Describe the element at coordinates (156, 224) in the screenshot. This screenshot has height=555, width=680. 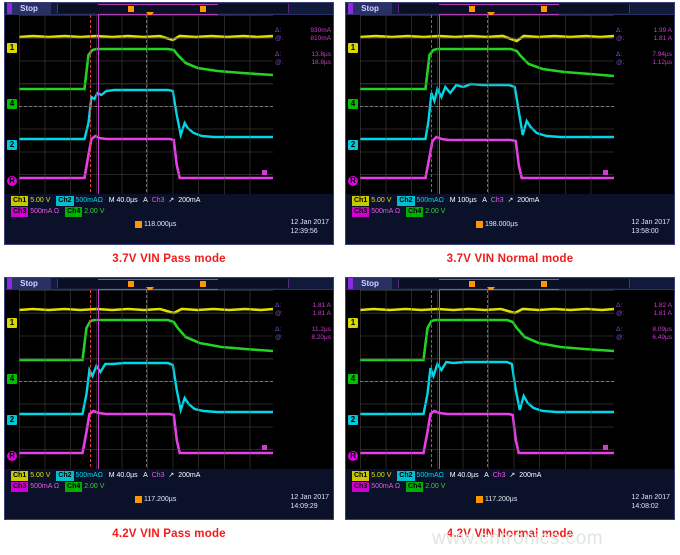
I see `trigger-delay-readout: 118.000µs` at that location.